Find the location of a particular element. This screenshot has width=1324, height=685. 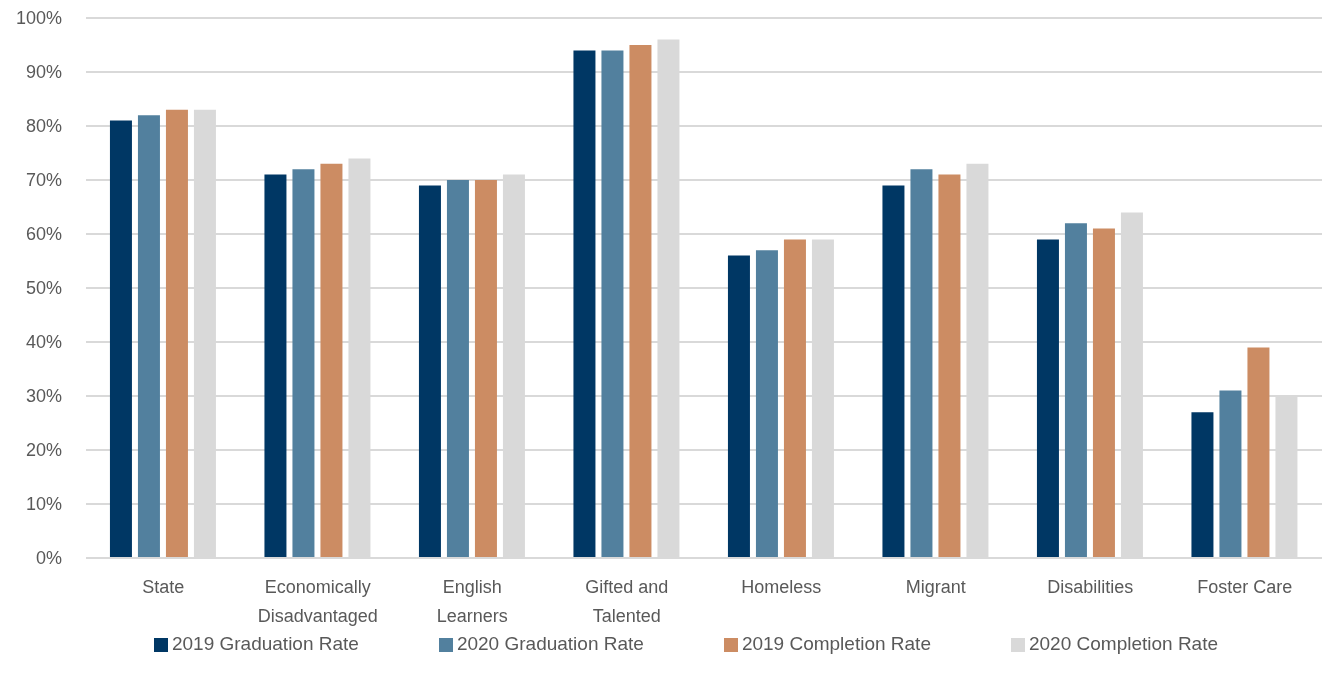

y-tick-label: 80% is located at coordinates (43, 126).